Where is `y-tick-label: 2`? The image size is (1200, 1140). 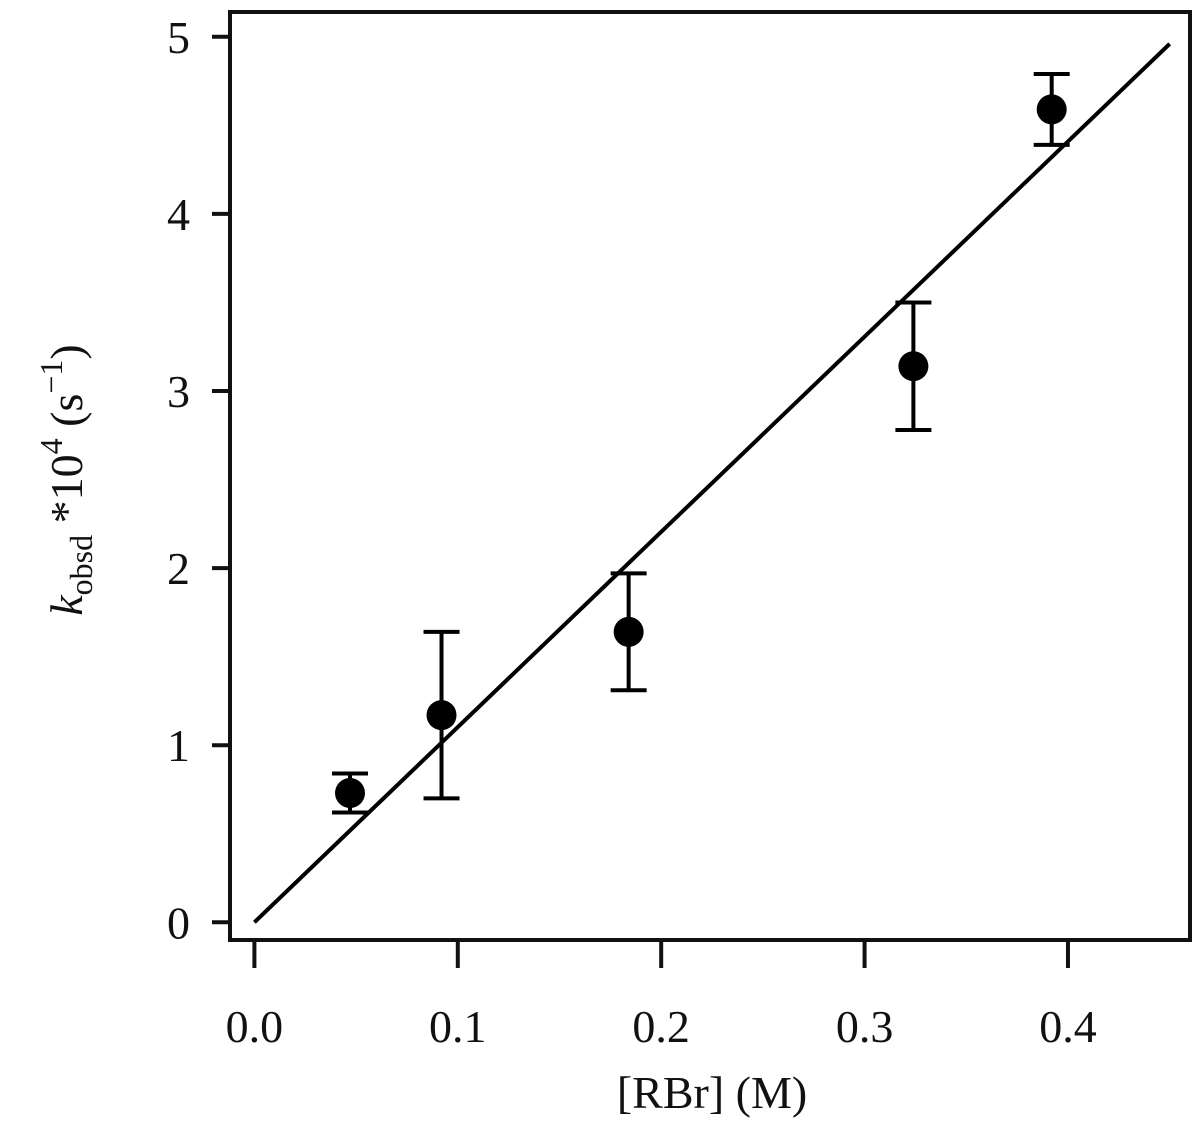
y-tick-label: 2 is located at coordinates (178, 568).